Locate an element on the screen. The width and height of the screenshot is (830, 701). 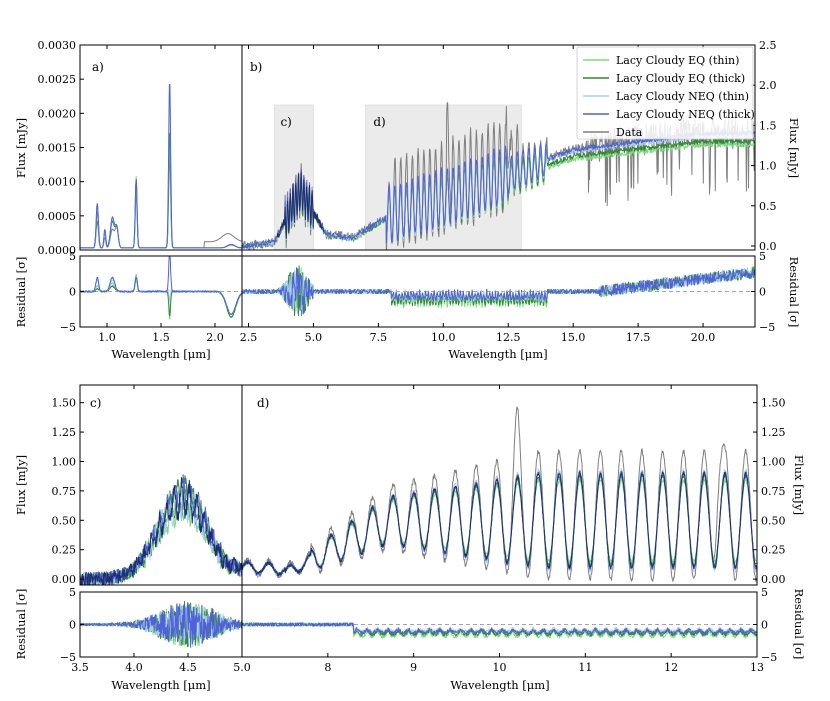
top-flux-left-ylabel: Flux [mJy] is located at coordinates (21, 148).